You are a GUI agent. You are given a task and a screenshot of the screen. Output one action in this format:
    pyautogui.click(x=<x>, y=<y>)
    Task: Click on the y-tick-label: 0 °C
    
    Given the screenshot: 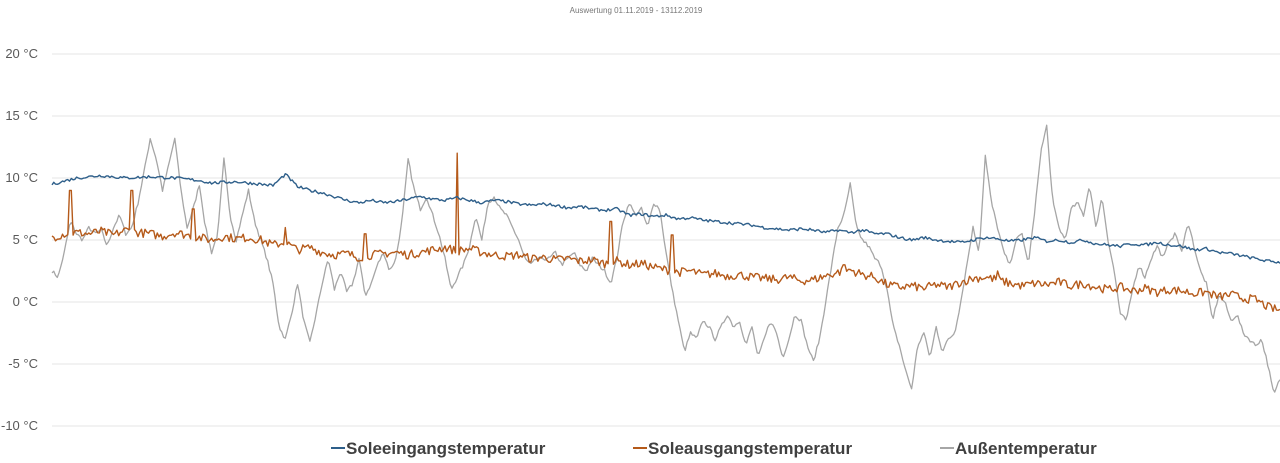 What is the action you would take?
    pyautogui.click(x=25, y=301)
    